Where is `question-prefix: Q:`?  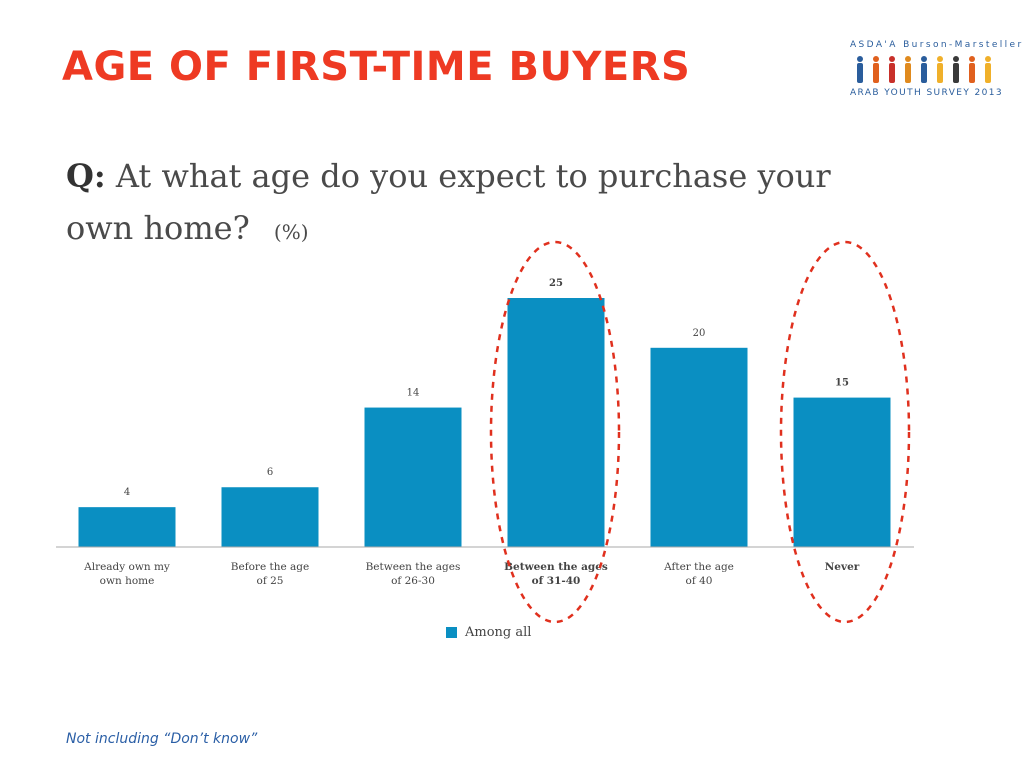 question-prefix: Q: is located at coordinates (86, 176).